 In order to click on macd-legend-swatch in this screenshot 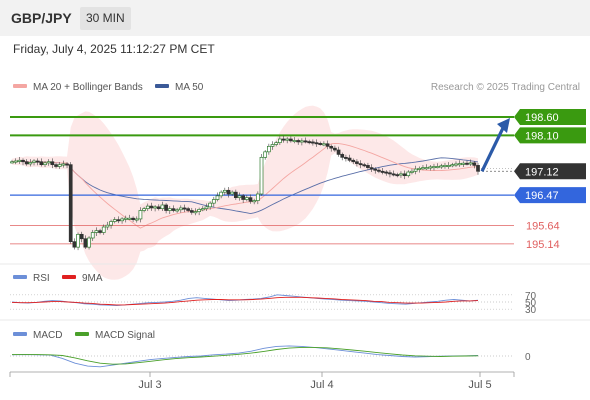, I will do `click(20, 334)`.